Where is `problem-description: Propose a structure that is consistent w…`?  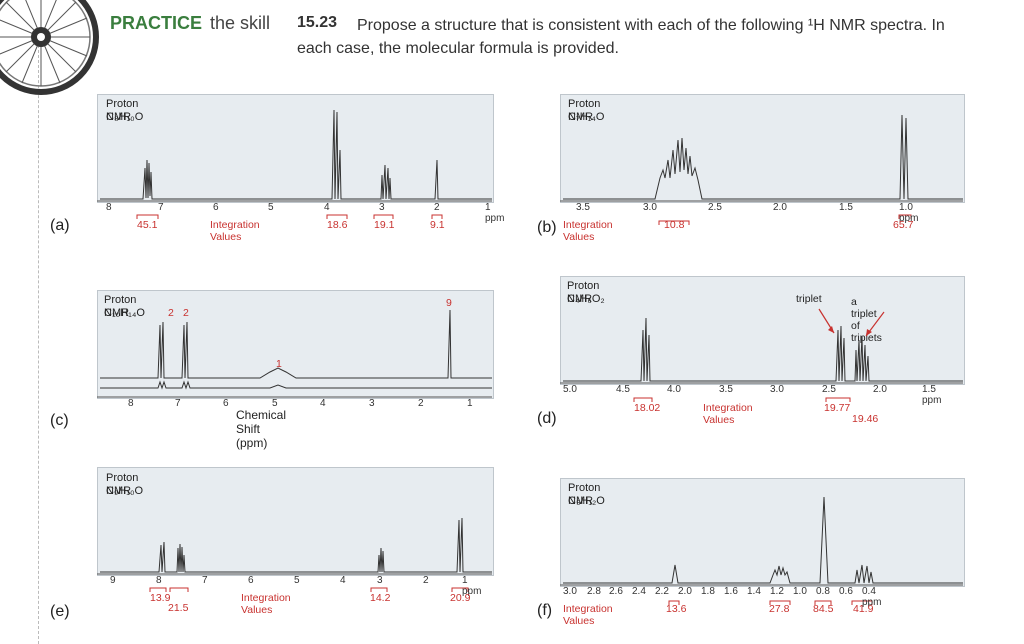
problem-description: Propose a structure that is consistent w… is located at coordinates (647, 37).